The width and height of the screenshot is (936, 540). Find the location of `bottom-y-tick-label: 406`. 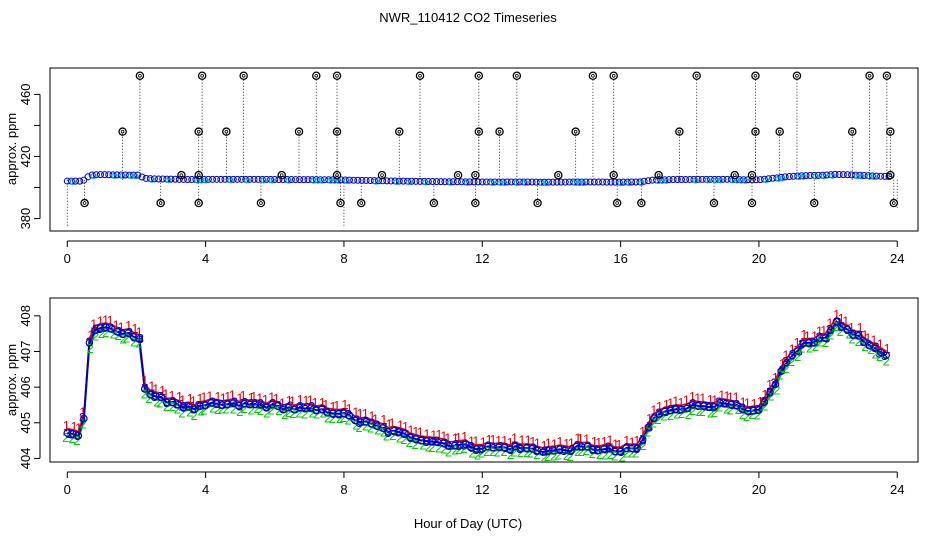

bottom-y-tick-label: 406 is located at coordinates (25, 387).